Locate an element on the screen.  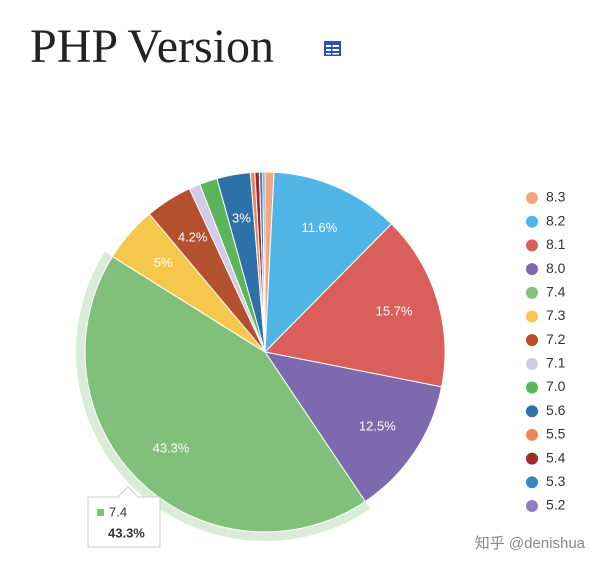
slice-label: 15.7% is located at coordinates (394, 311).